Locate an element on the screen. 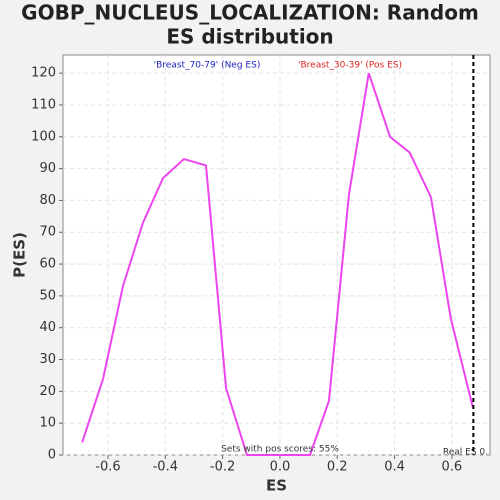  x-tick-label: -0.2 is located at coordinates (222, 467).